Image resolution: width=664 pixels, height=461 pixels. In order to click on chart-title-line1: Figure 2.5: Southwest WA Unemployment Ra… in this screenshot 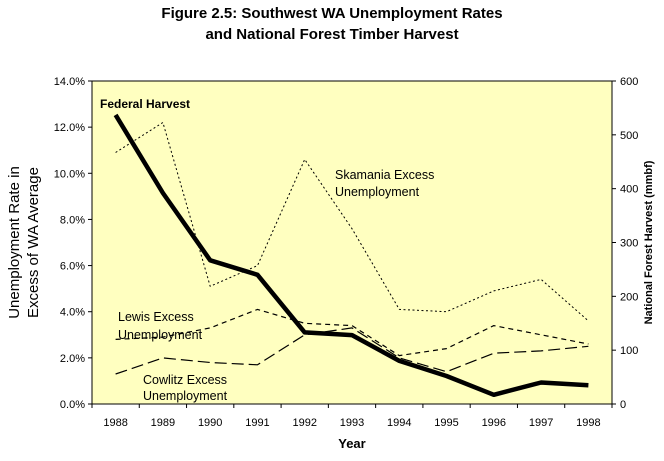, I will do `click(332, 13)`.